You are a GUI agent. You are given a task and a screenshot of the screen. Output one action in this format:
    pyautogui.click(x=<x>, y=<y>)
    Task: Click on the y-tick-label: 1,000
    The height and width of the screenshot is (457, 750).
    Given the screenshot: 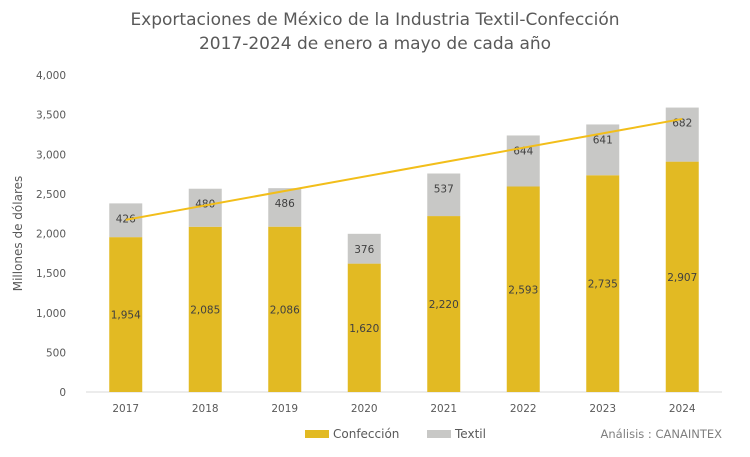 What is the action you would take?
    pyautogui.click(x=51, y=314)
    